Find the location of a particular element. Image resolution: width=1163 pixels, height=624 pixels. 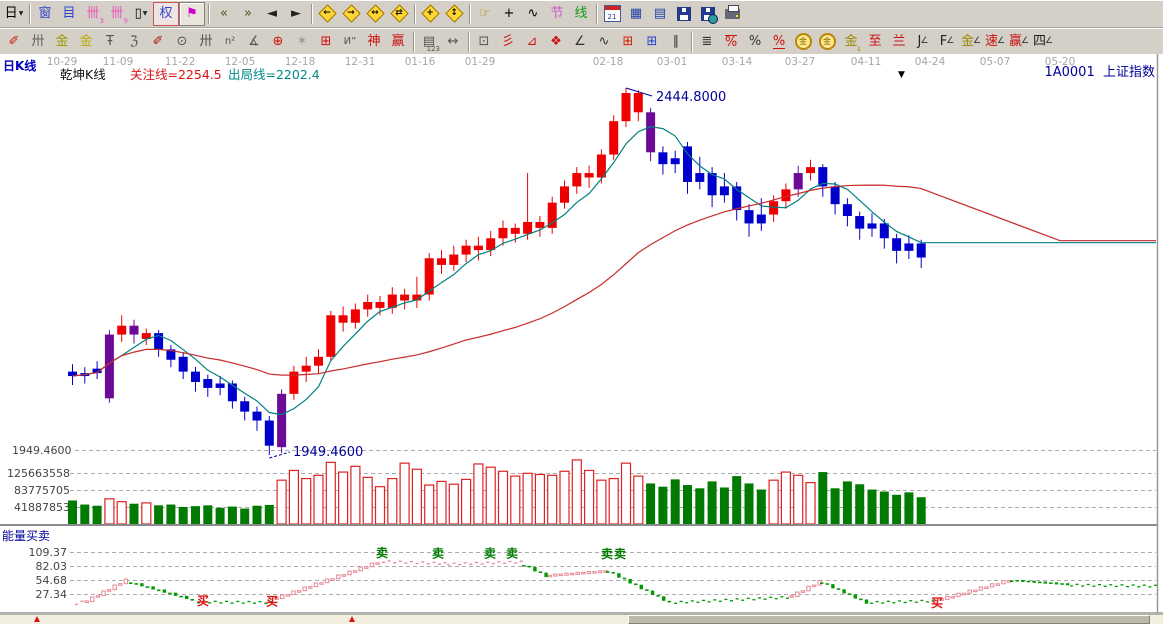

rights-adjust-icon: 权 is located at coordinates (166, 13).